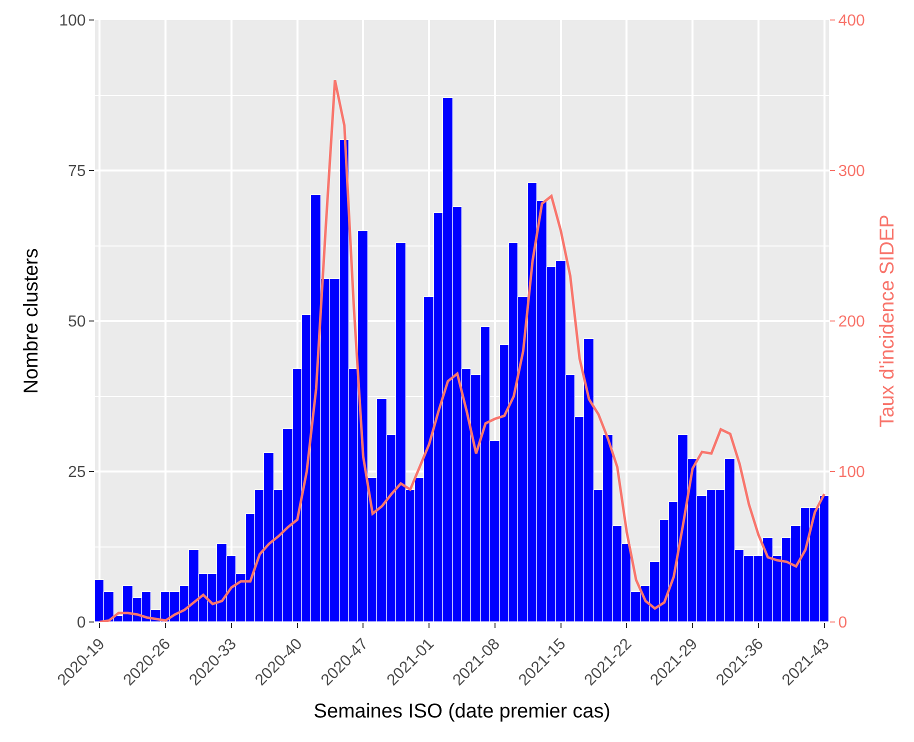 Image resolution: width=914 pixels, height=742 pixels. I want to click on y-axis-title: Nombre clusters, so click(31, 321).